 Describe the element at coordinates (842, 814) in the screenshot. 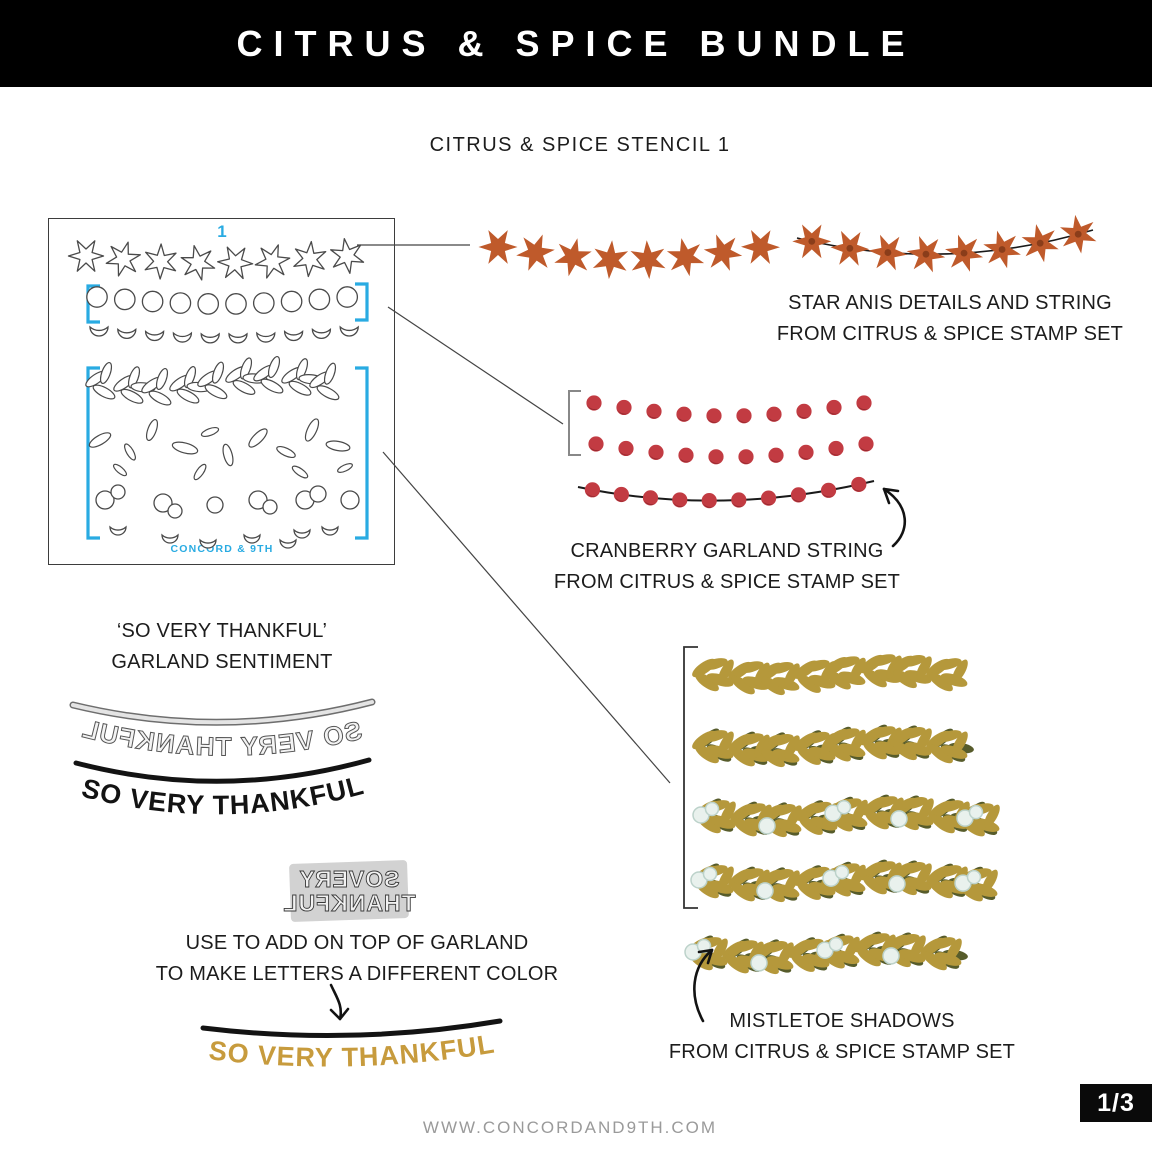

I see `mistletoe-garland-icon` at that location.